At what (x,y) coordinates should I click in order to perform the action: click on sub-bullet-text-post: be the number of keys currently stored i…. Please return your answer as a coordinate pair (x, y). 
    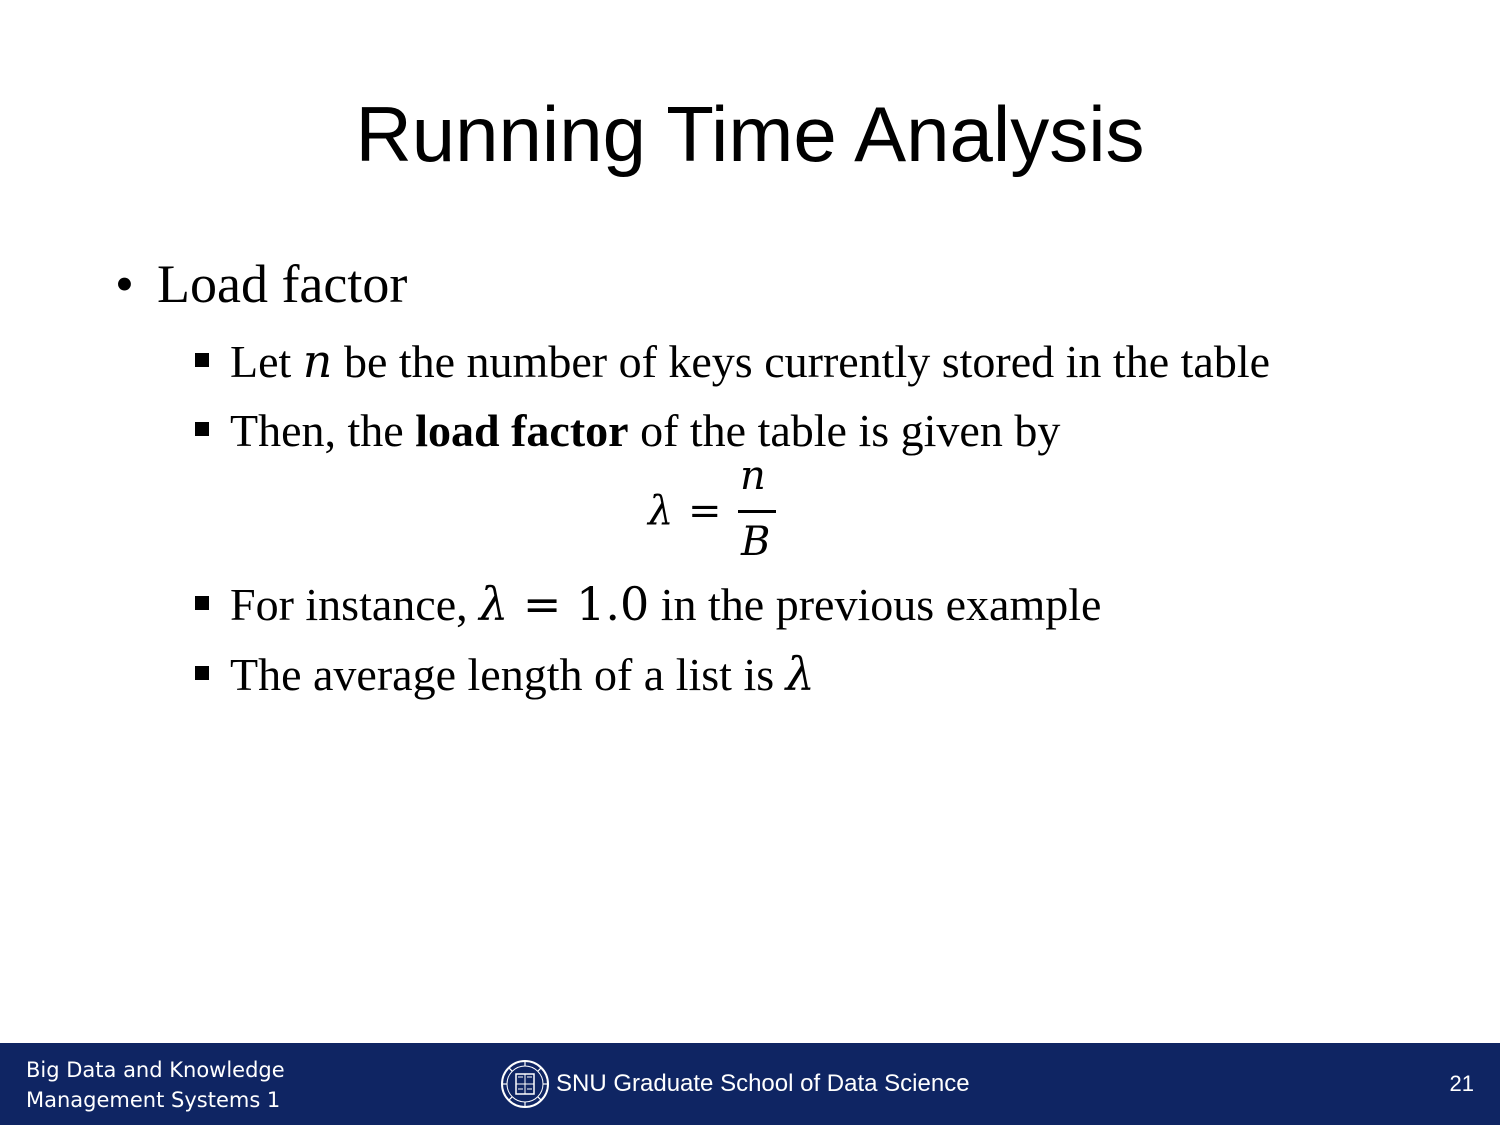
    Looking at the image, I should click on (801, 361).